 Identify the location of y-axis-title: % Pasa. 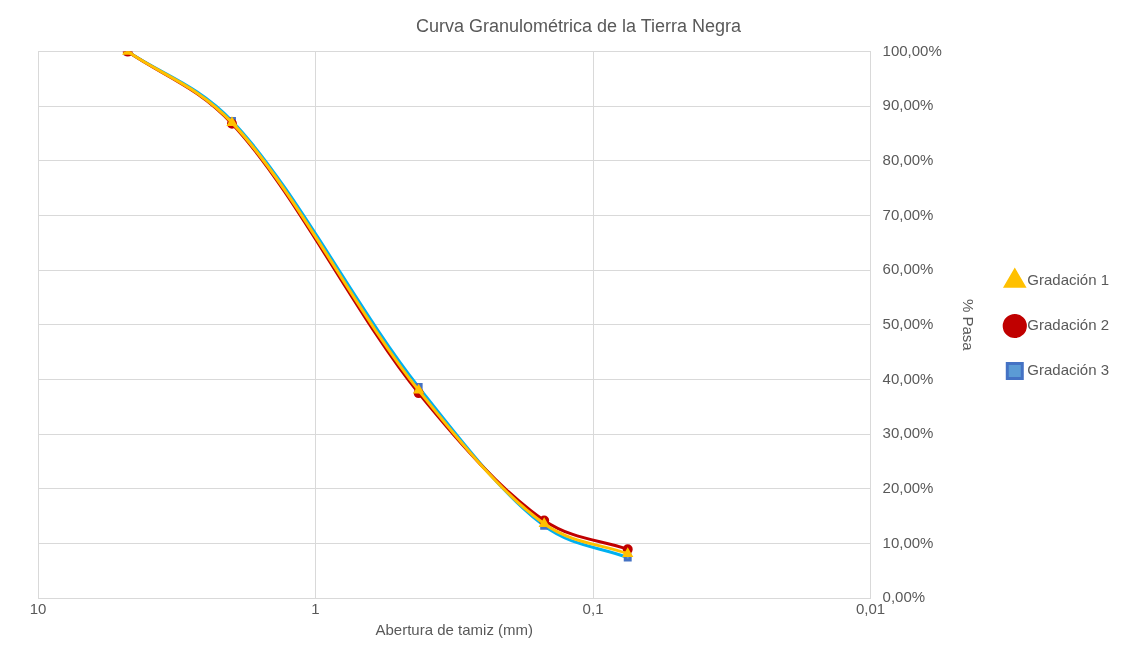
(968, 325).